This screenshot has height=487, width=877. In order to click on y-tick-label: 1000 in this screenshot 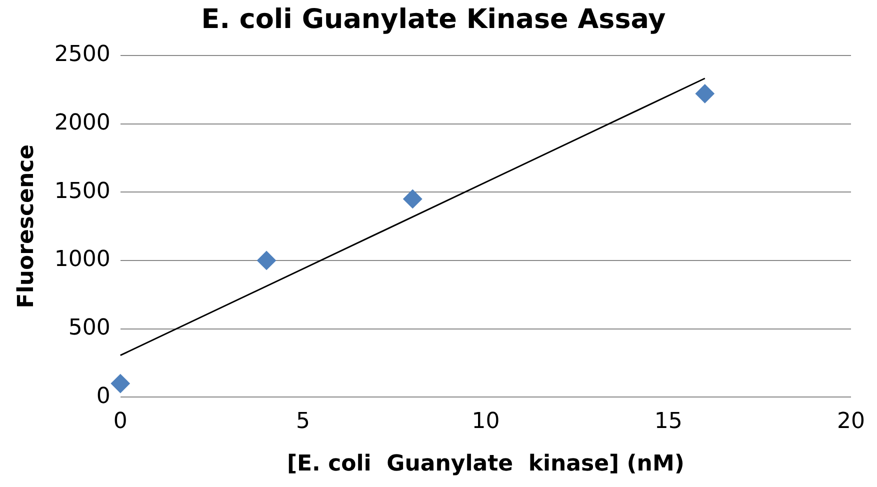, I will do `click(82, 259)`.